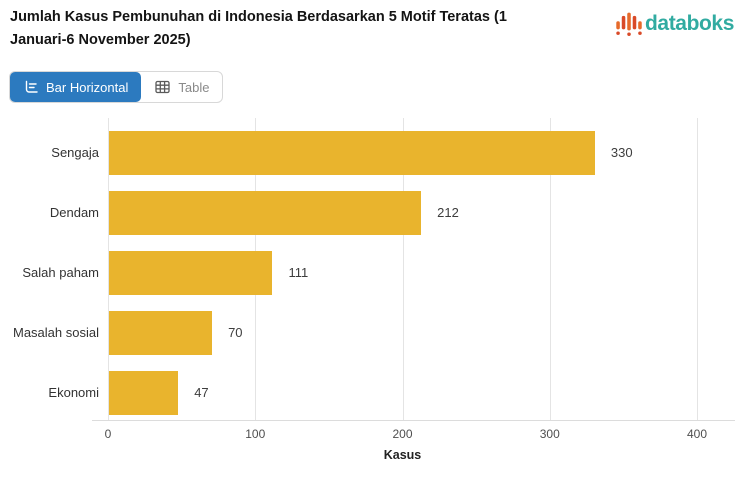 Image resolution: width=741 pixels, height=486 pixels. What do you see at coordinates (161, 333) in the screenshot?
I see `bar-masalah-sosial` at bounding box center [161, 333].